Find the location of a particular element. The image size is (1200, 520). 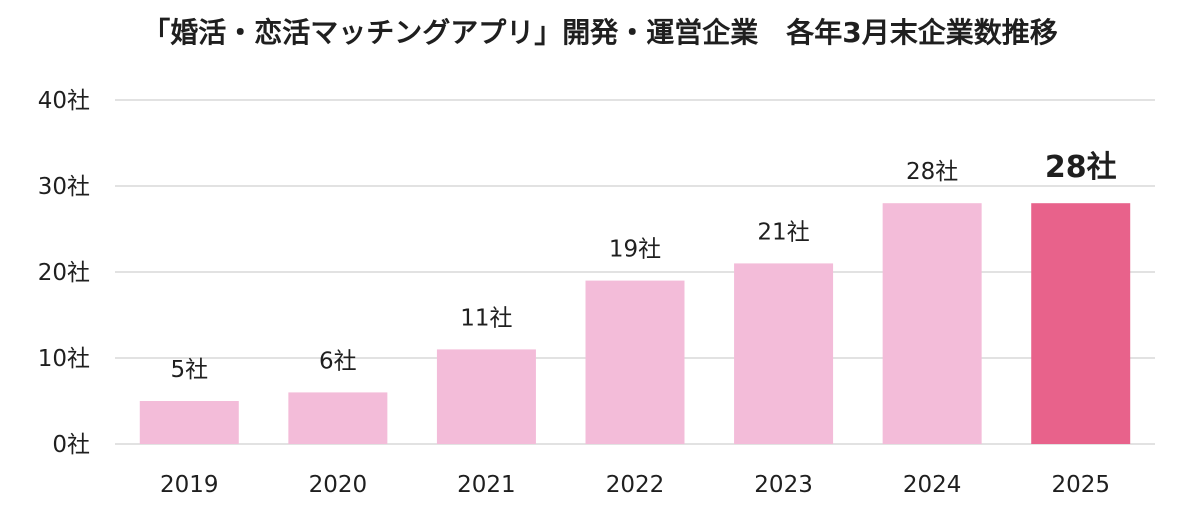

x-tick-label: 2020 is located at coordinates (338, 485).